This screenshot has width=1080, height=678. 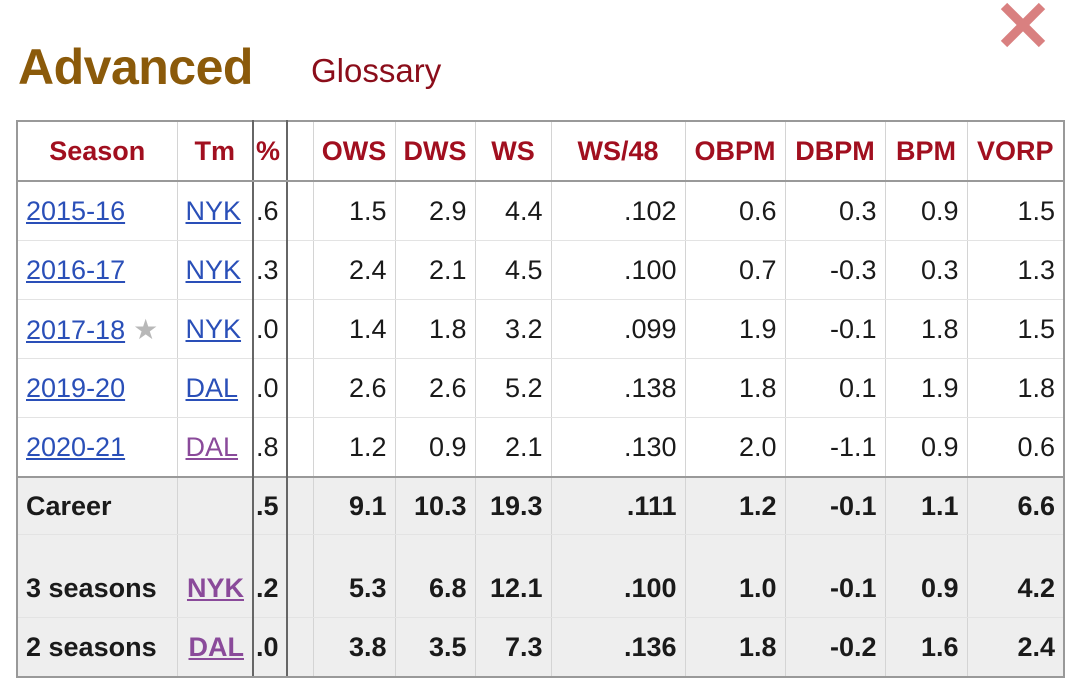 I want to click on clipped-cell: .5, so click(x=270, y=505).